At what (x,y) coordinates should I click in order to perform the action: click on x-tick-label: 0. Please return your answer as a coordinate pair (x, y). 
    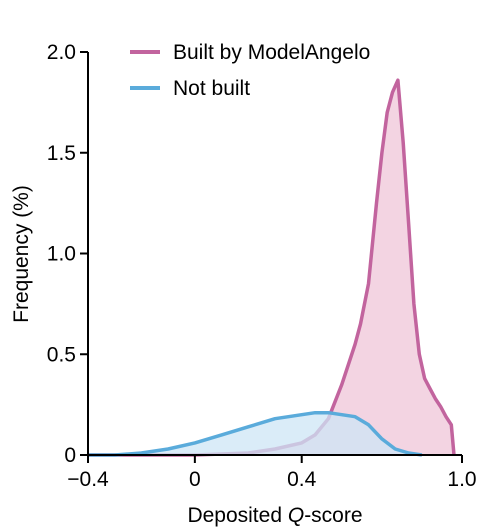
    Looking at the image, I should click on (195, 479).